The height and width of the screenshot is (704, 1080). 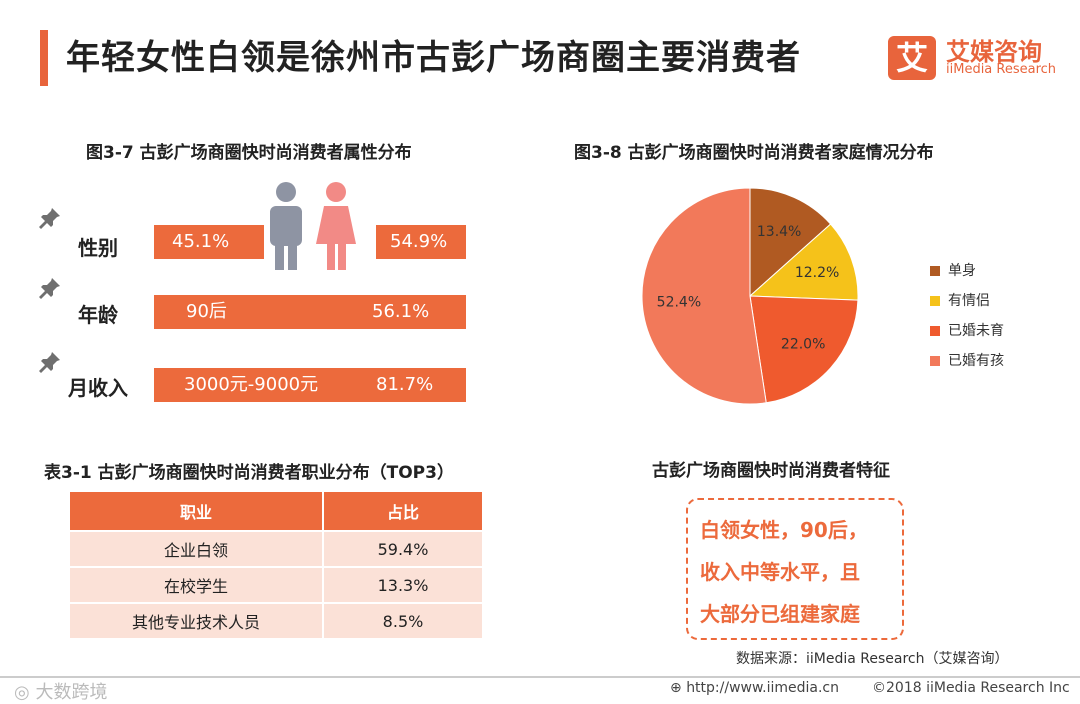 I want to click on footer-url-text: http://www.iimedia.cn, so click(x=762, y=688).